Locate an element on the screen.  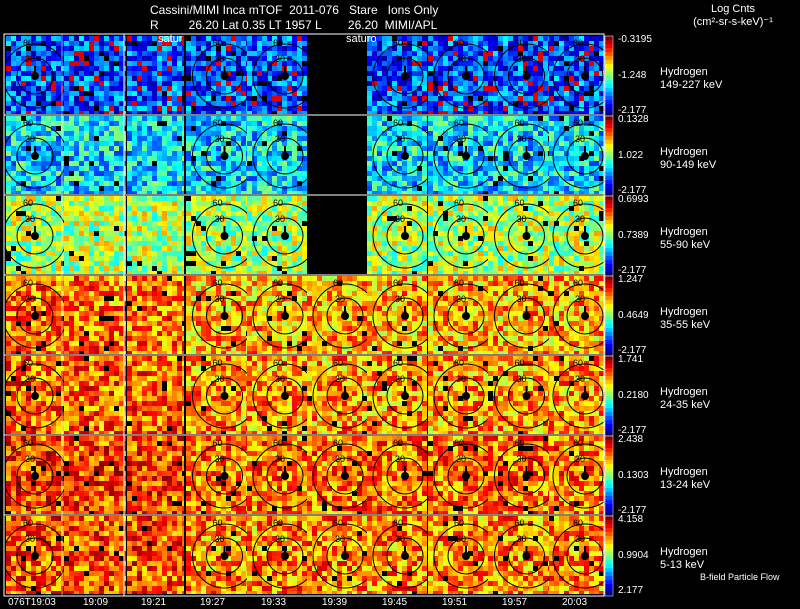
row-label: Hydrogen 24-35 keV is located at coordinates (685, 399).